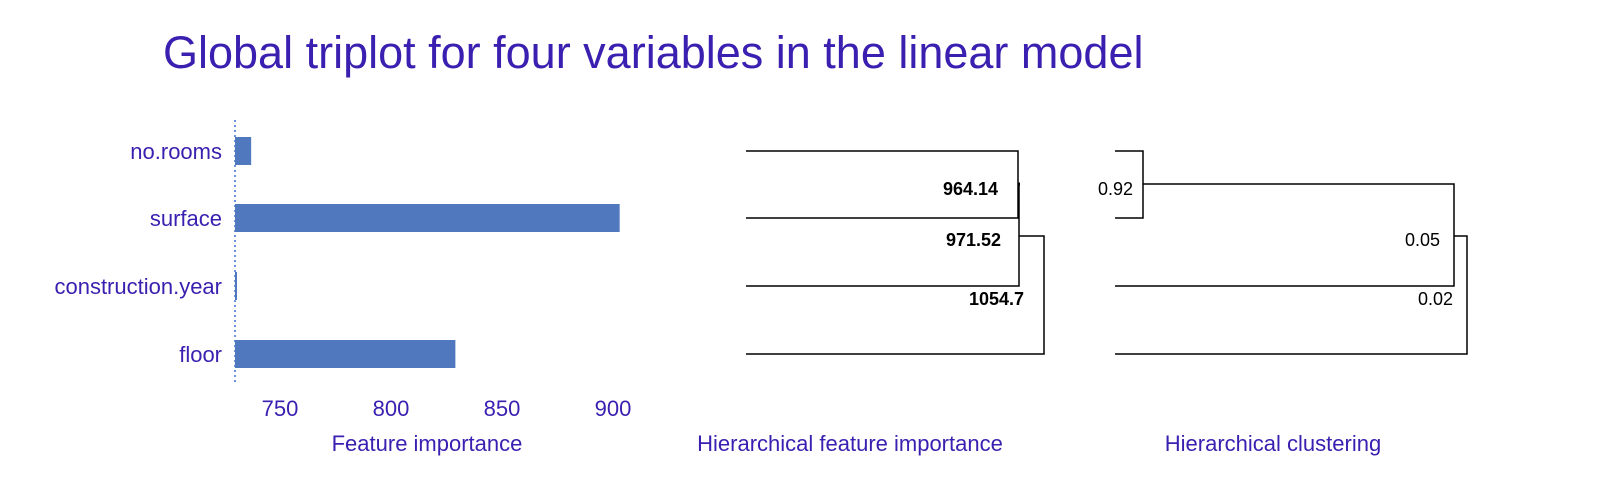 This screenshot has width=1600, height=502. Describe the element at coordinates (391, 408) in the screenshot. I see `x-tick-label: 800` at that location.